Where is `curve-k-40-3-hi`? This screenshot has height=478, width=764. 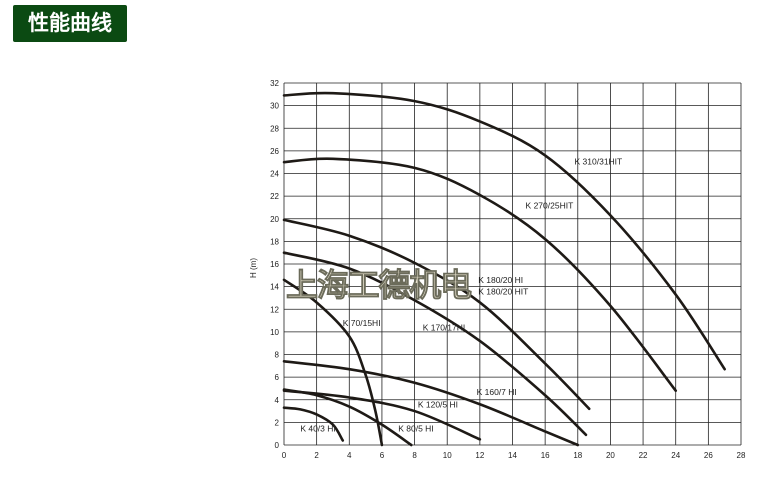 curve-k-40-3-hi is located at coordinates (313, 424).